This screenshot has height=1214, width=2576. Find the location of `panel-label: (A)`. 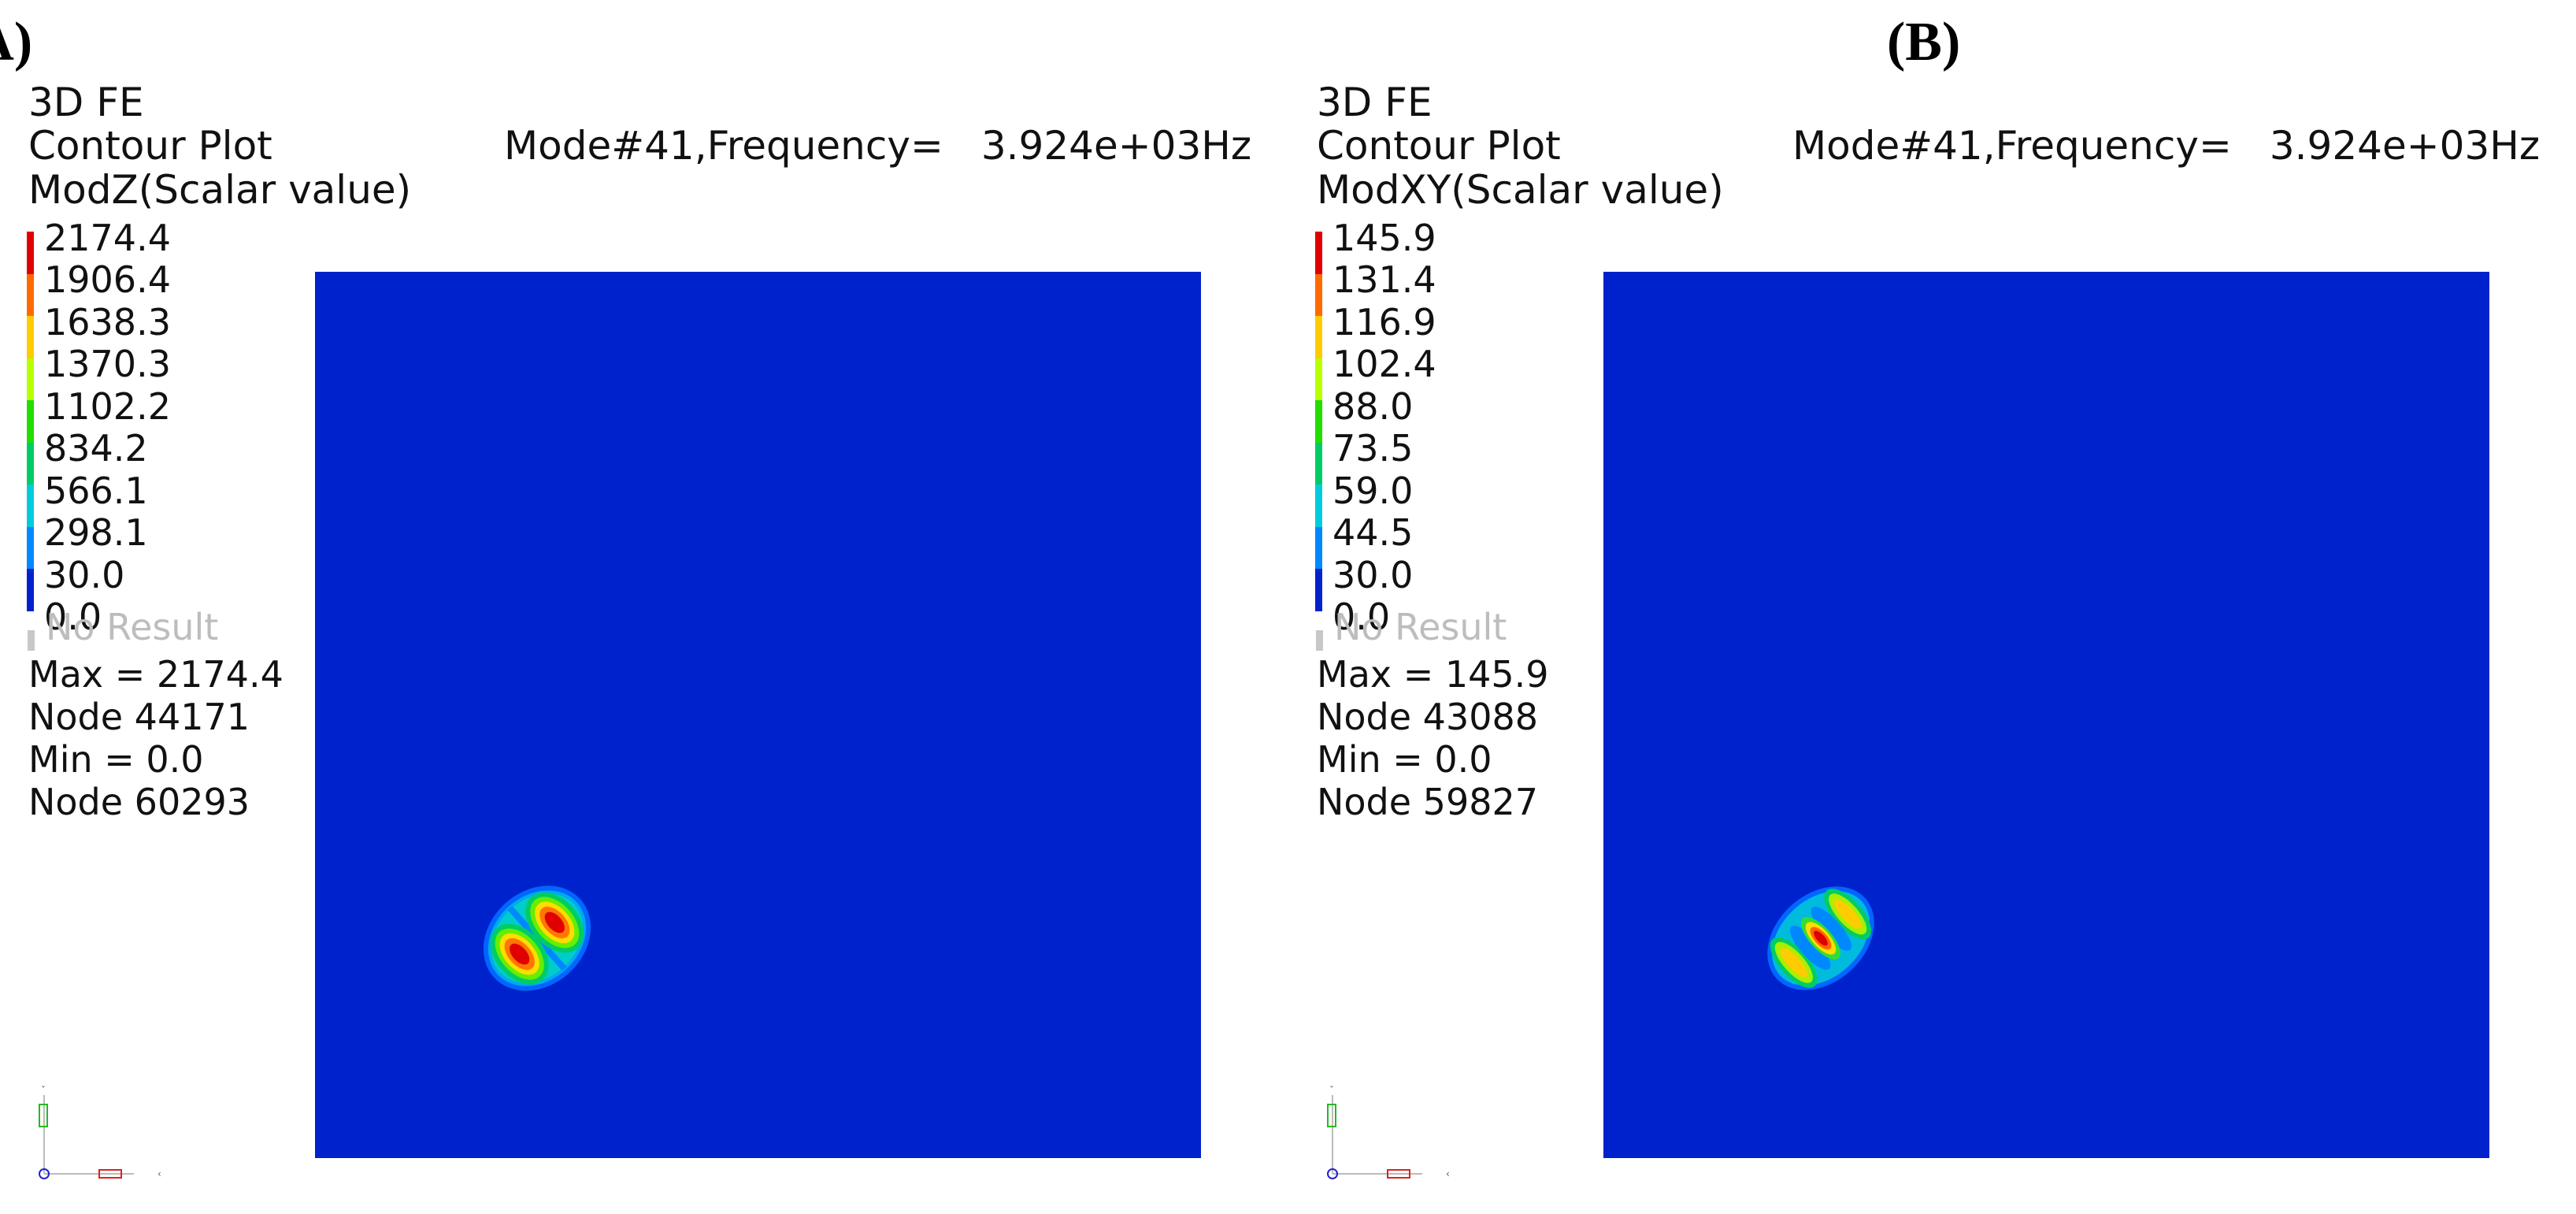

panel-label: (A) is located at coordinates (16, 42).